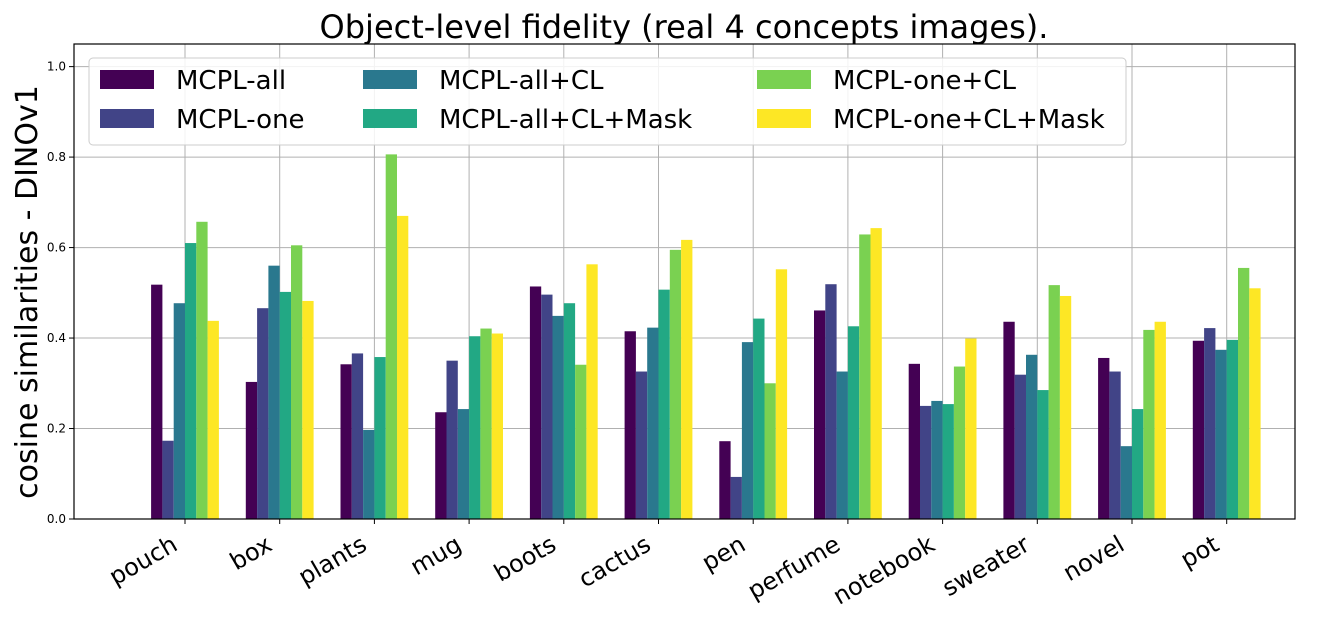  Describe the element at coordinates (884, 570) in the screenshot. I see `x-tick-label: notebook` at that location.